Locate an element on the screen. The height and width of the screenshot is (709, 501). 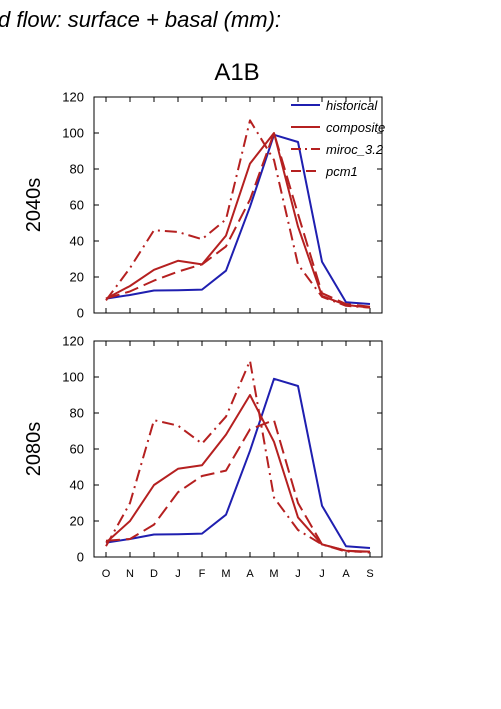
figure-title: d flow: surface + basal (mm): is located at coordinates (140, 19).